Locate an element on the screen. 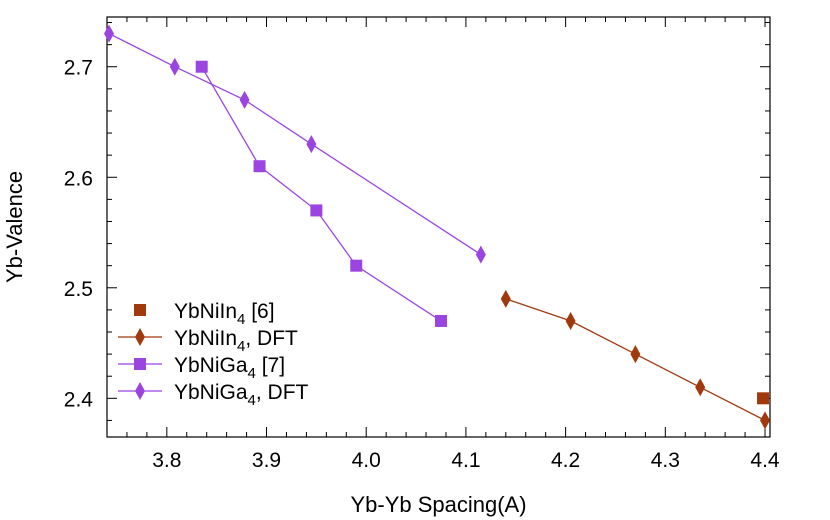 This screenshot has width=830, height=520. legend-item: YbNiIn4 [6] is located at coordinates (204, 314).